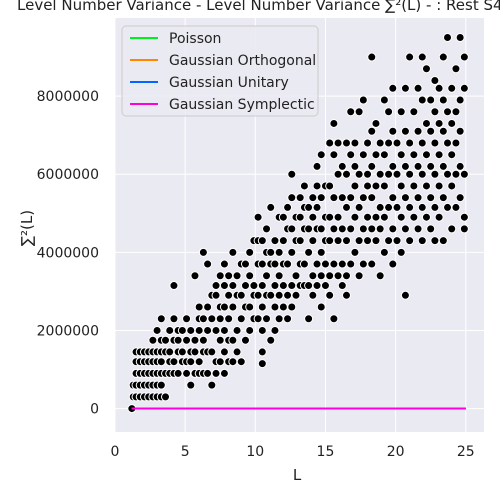  I want to click on y-tick-label: 0, so click(94, 410).